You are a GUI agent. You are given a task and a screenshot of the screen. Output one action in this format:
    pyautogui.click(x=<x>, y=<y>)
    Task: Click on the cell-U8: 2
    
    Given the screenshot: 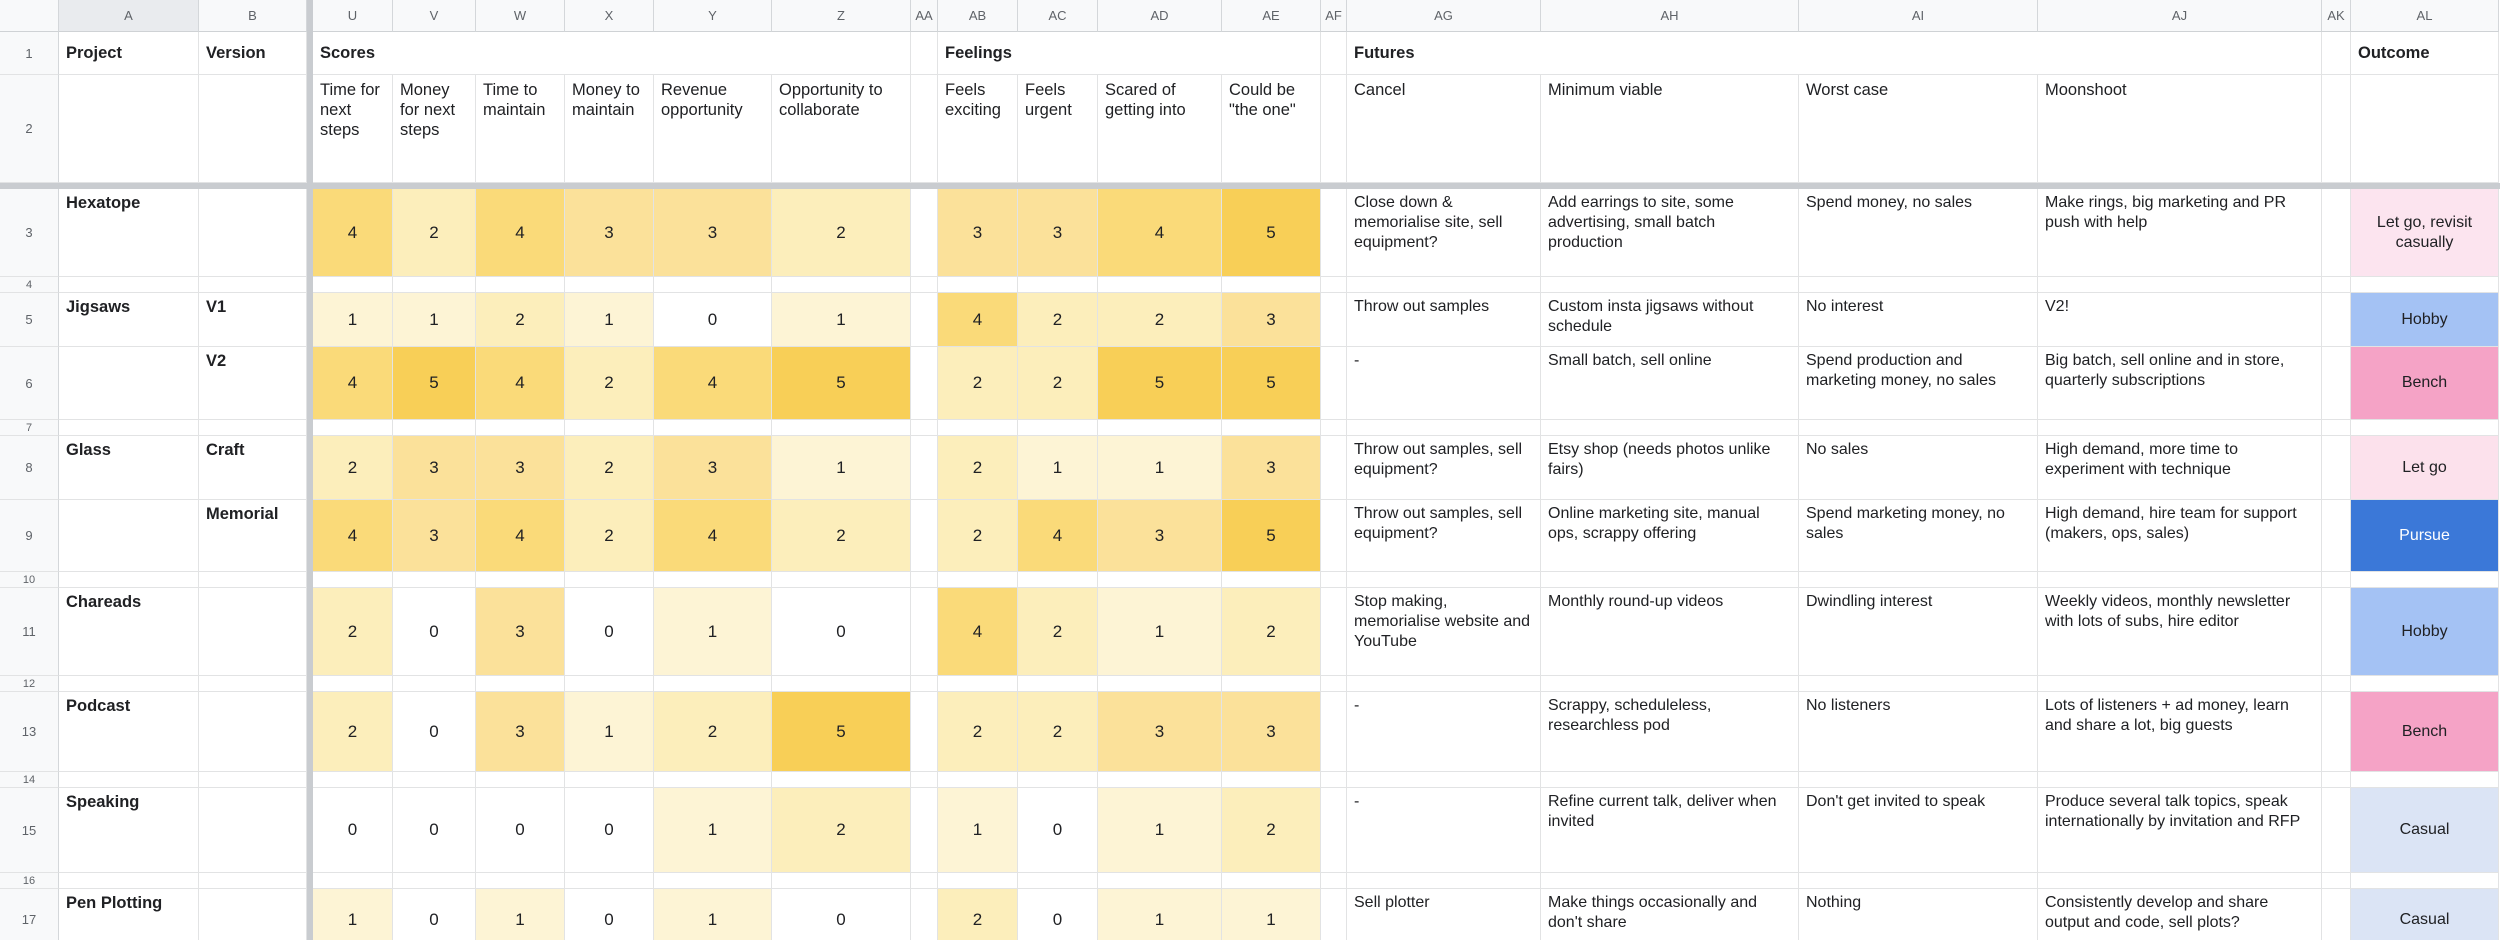 What is the action you would take?
    pyautogui.click(x=353, y=468)
    